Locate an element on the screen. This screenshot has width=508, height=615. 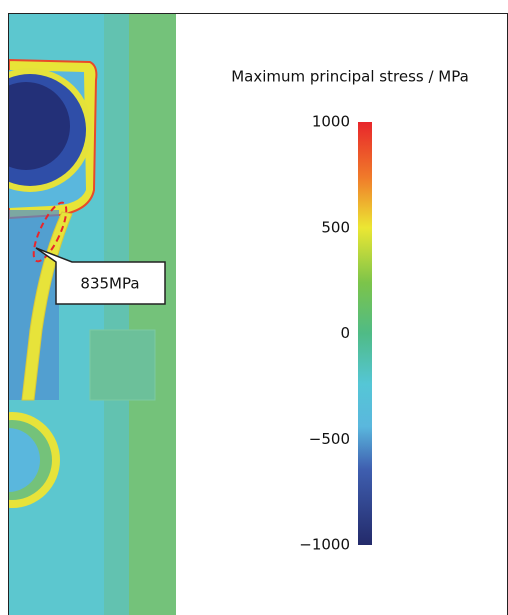
callout-box is located at coordinates (100, 276).